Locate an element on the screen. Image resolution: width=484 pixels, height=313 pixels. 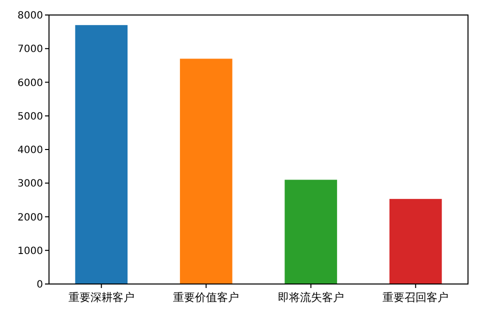
y-tick-label: 1000 is located at coordinates (30, 251).